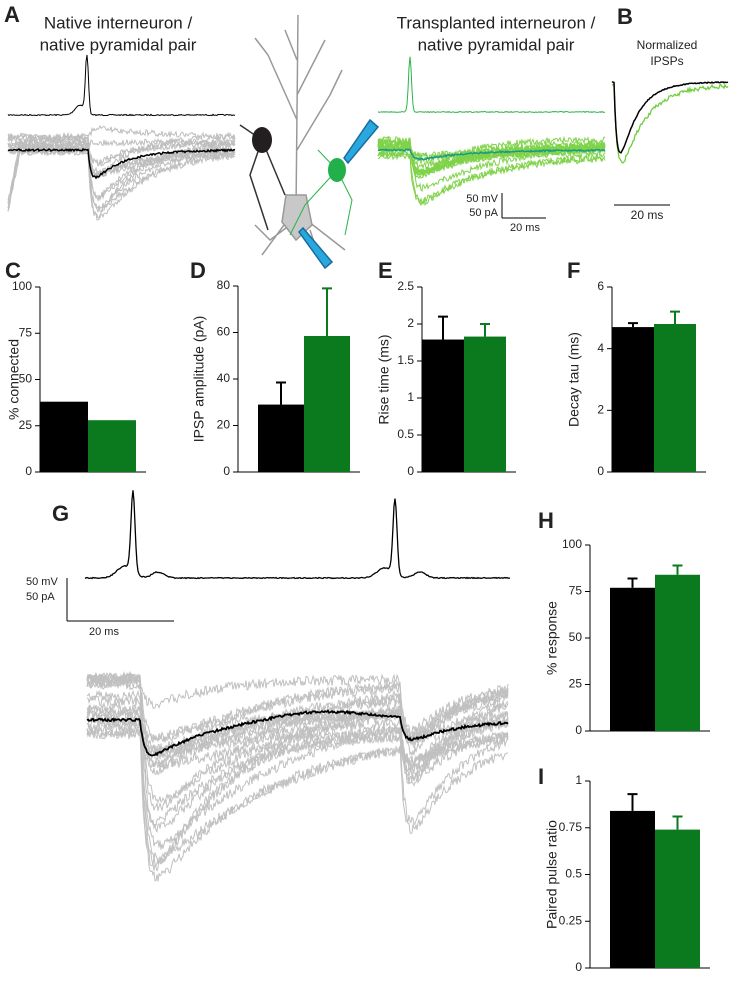 The width and height of the screenshot is (740, 983). I want to click on panel-title: Normalized, so click(667, 45).